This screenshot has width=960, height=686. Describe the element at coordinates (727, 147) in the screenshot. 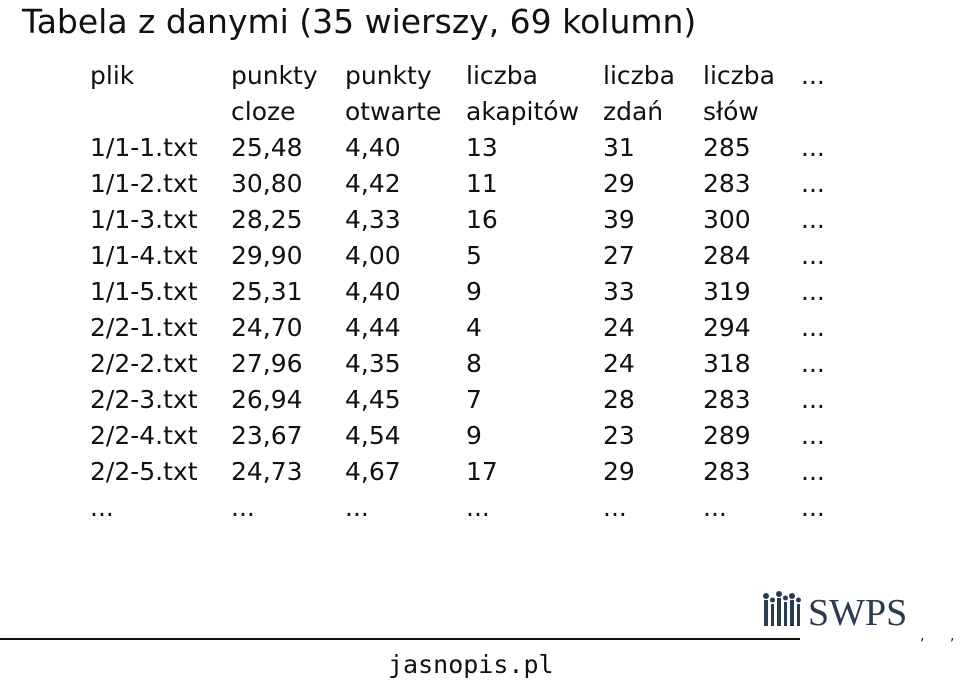

I see `table-cell: 285` at that location.